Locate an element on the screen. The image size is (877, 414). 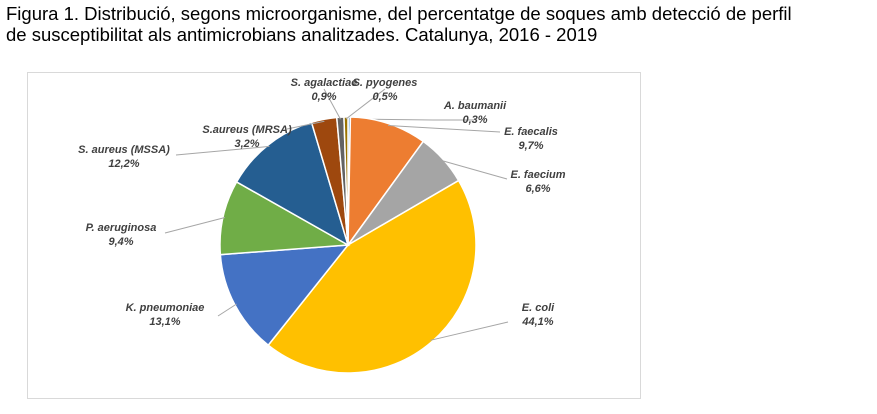
slice-label-e-coli: E. coli is located at coordinates (538, 308).